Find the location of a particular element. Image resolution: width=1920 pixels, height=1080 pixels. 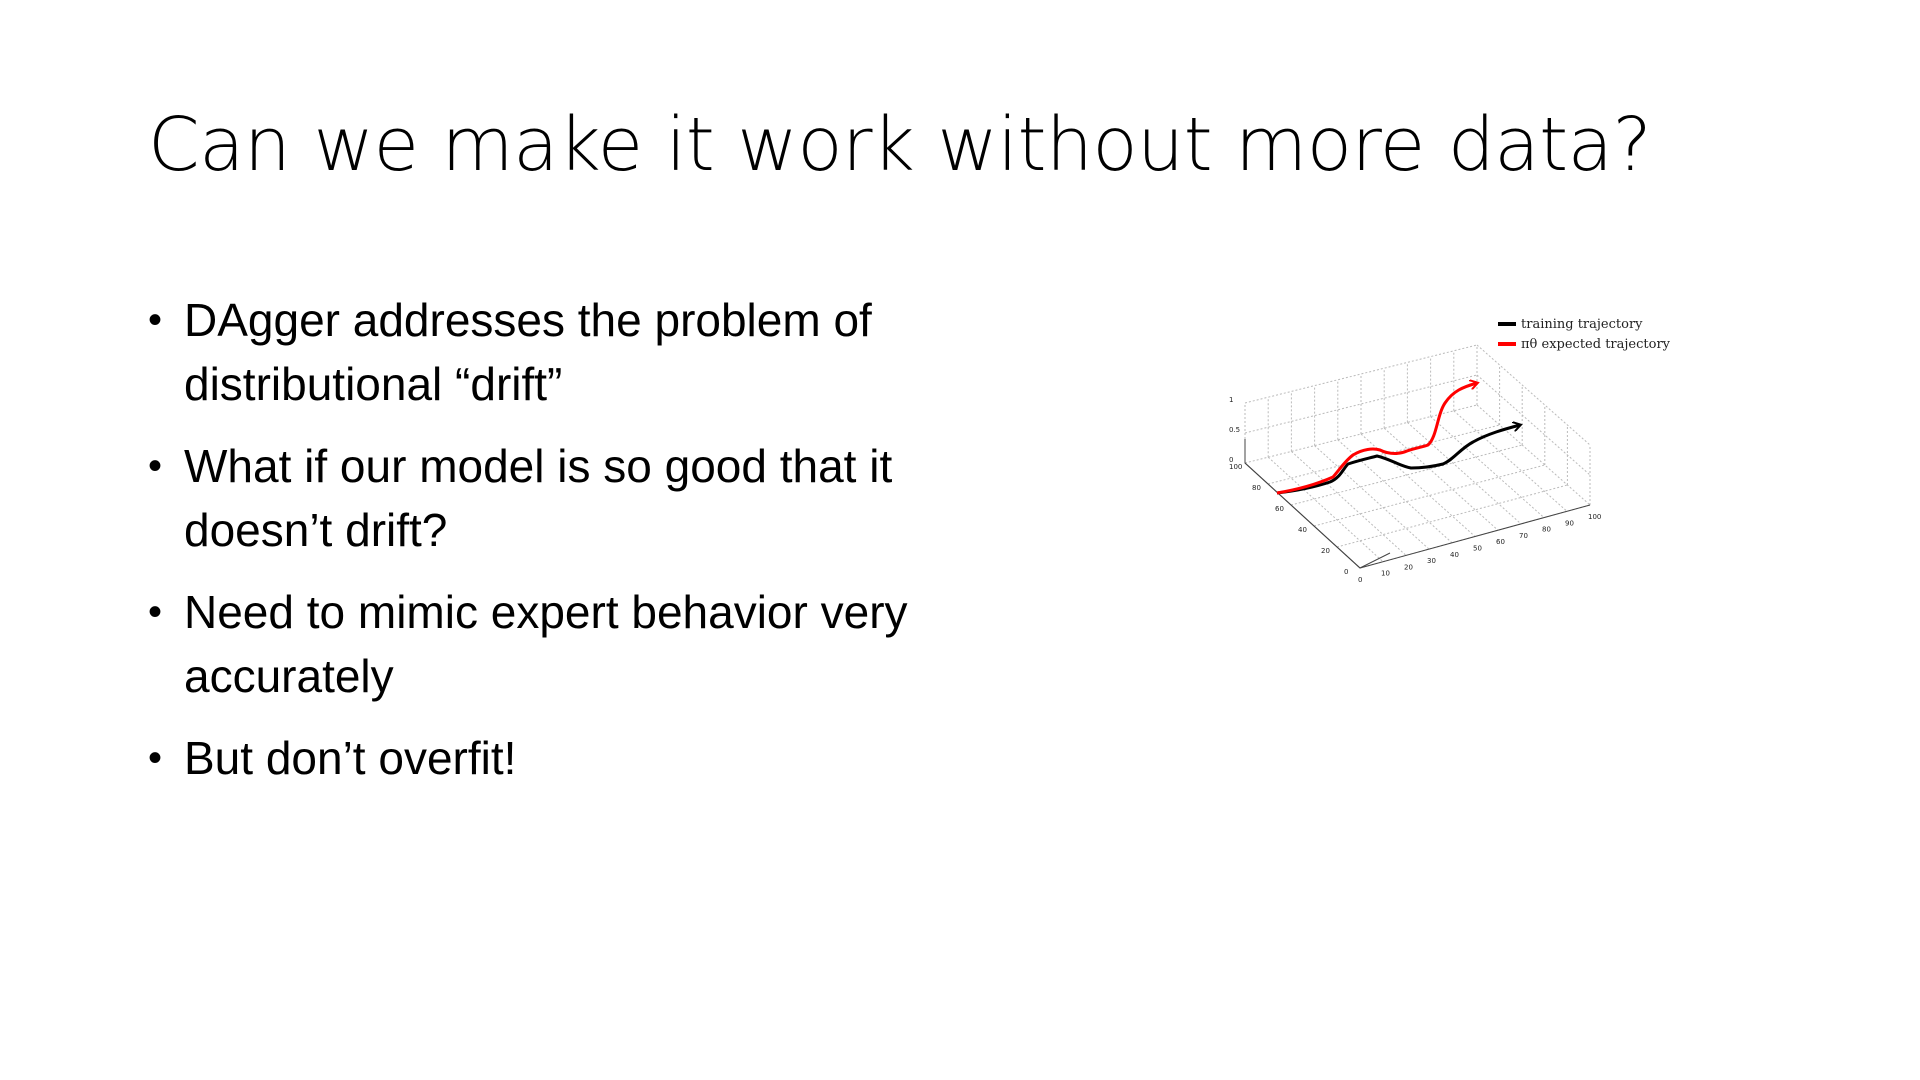

x-tick-label: 10 is located at coordinates (1385, 574).